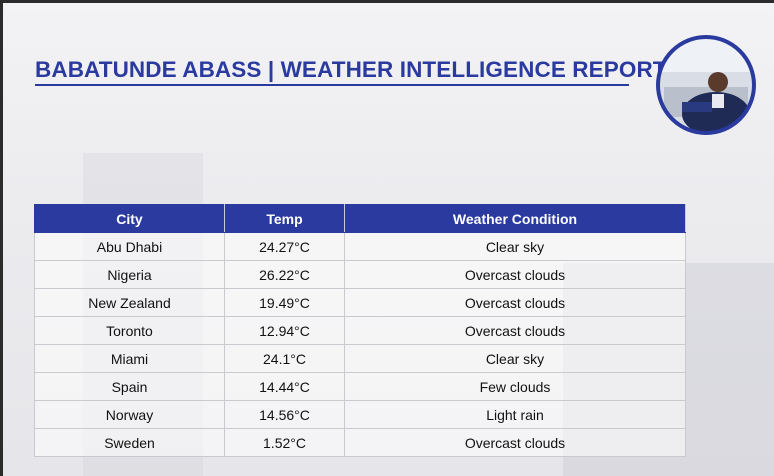 The width and height of the screenshot is (774, 476). Describe the element at coordinates (129, 246) in the screenshot. I see `table-cell: Abu Dhabi` at that location.